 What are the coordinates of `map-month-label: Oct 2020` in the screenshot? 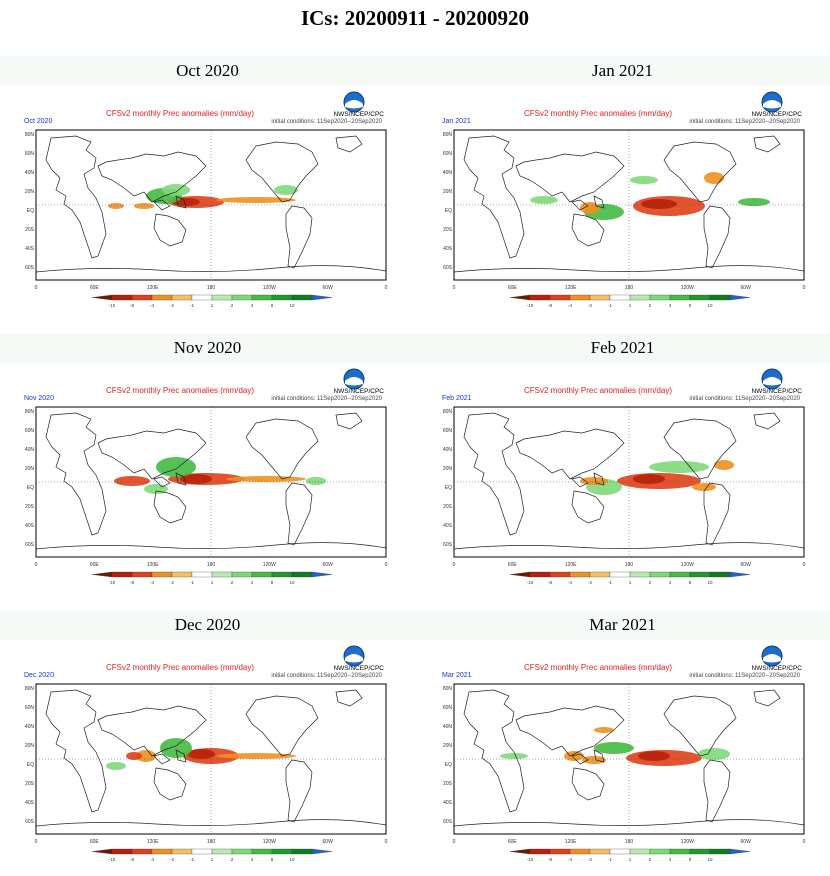 It's located at (38, 121).